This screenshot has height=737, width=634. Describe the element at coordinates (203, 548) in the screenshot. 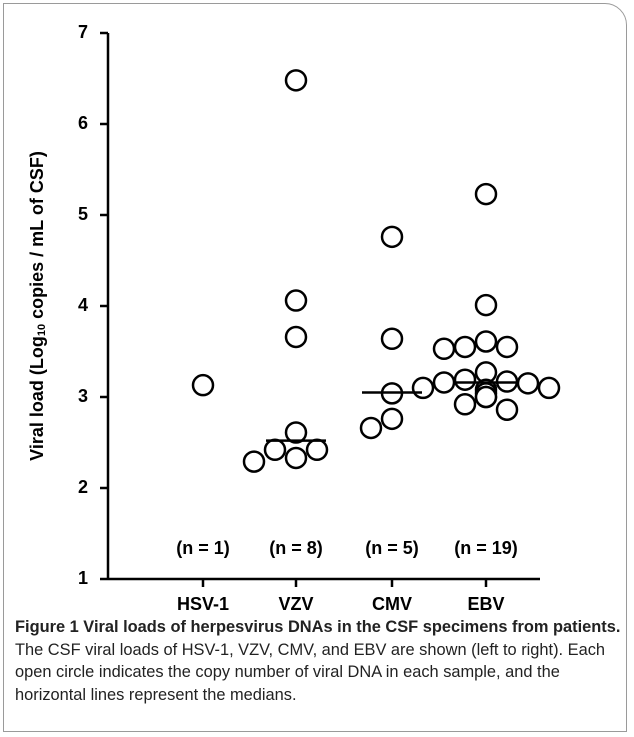

I see `n-label: (n = 1)` at that location.